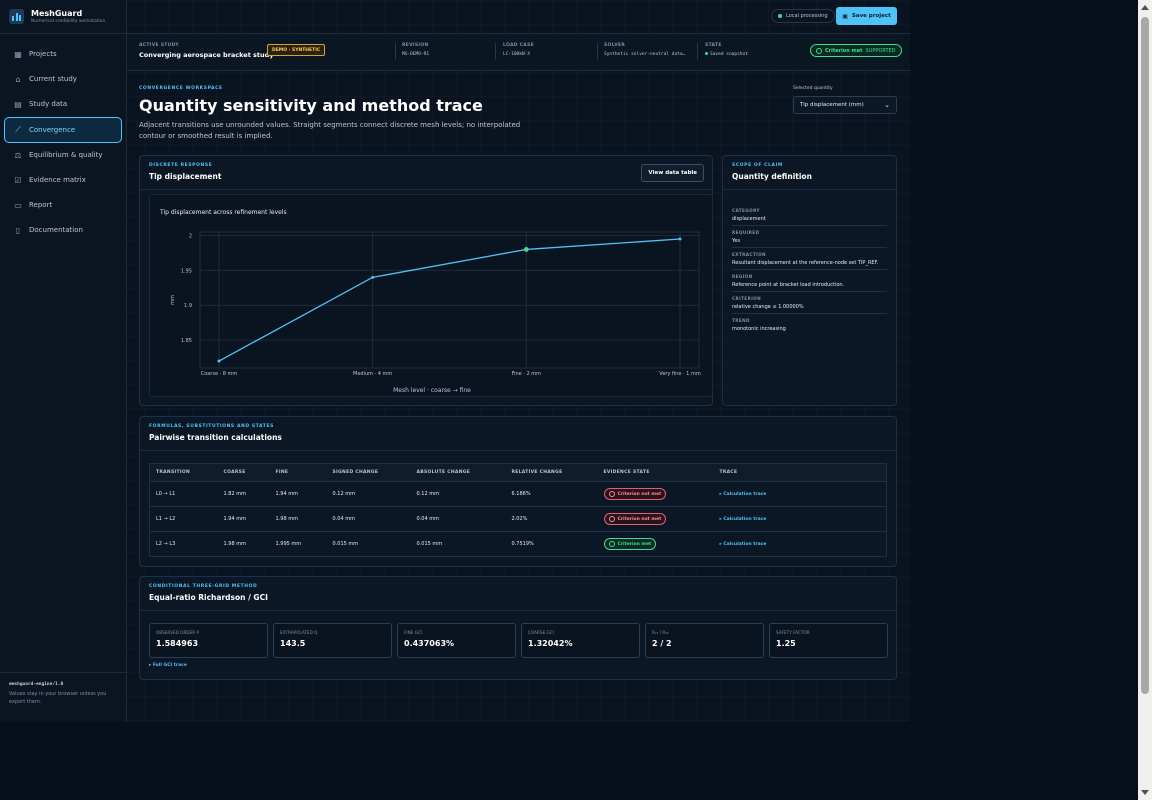 This screenshot has width=1152, height=800. What do you see at coordinates (746, 210) in the screenshot?
I see `definition-key: CATEGORY` at bounding box center [746, 210].